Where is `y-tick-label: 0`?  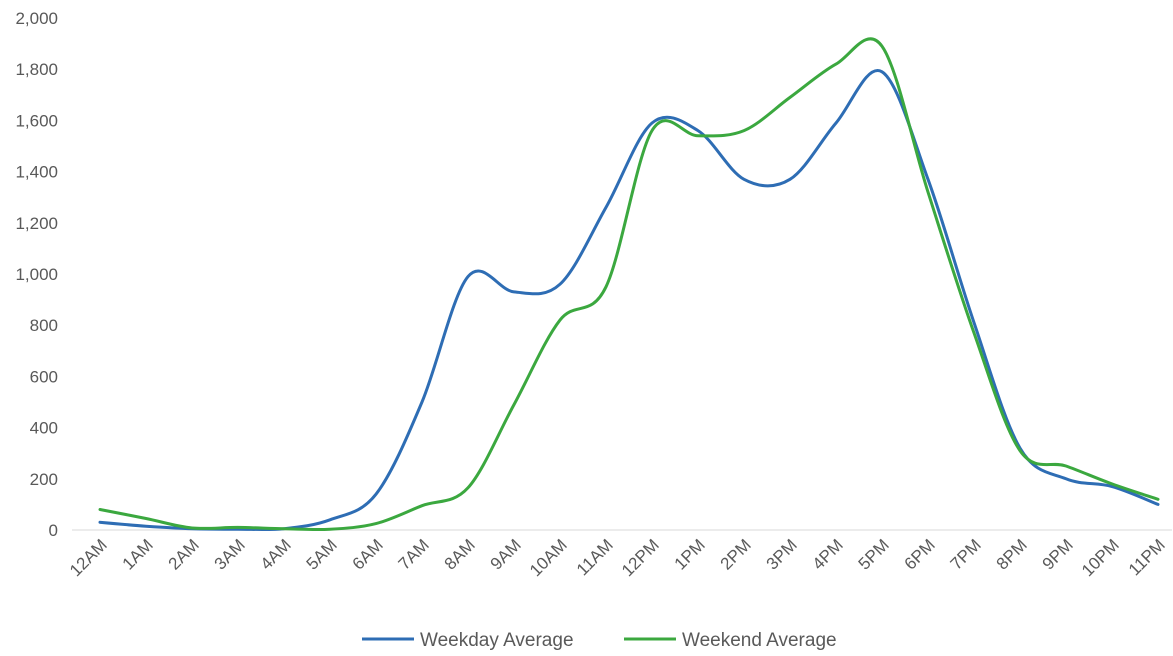 y-tick-label: 0 is located at coordinates (53, 530).